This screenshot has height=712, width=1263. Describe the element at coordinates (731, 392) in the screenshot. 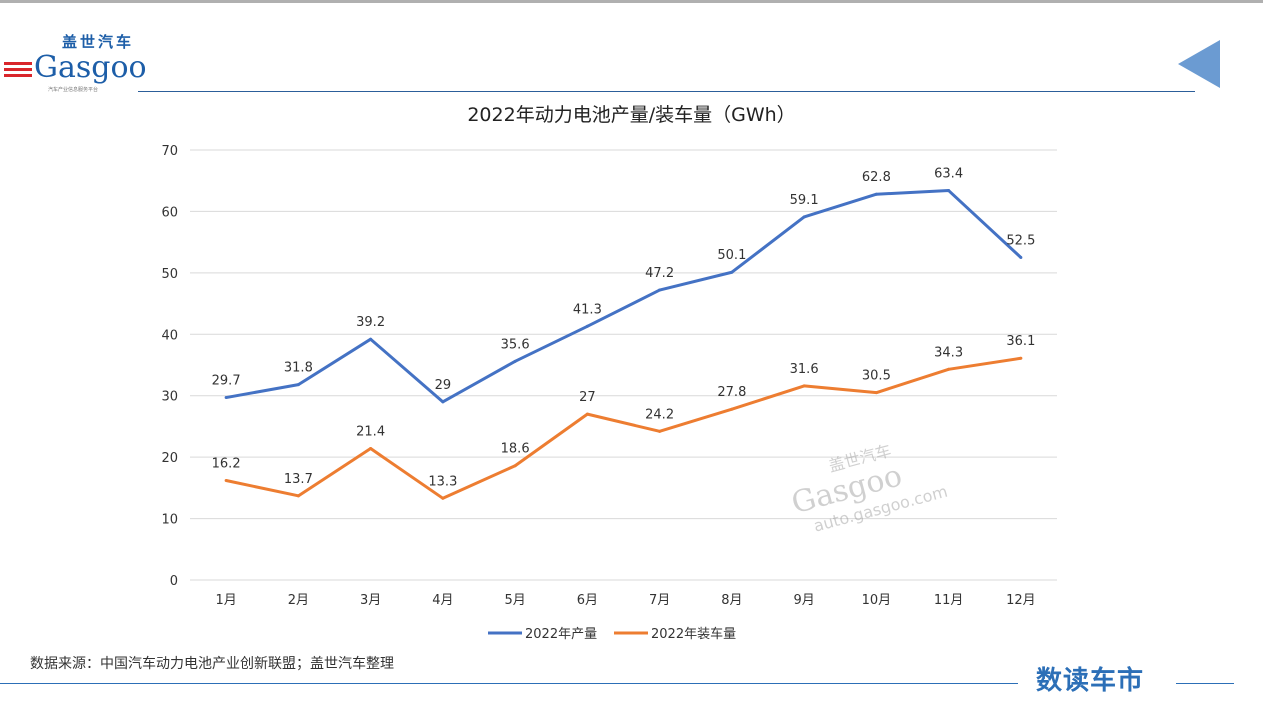

I see `data-label: 27.8` at that location.